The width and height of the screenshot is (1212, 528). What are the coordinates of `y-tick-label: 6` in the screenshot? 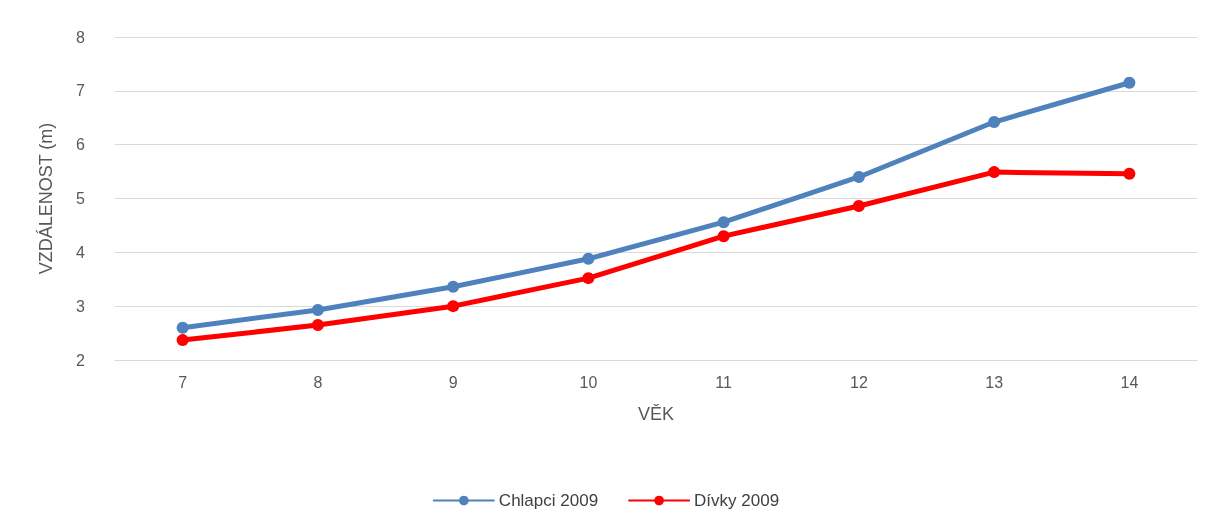 It's located at (81, 145).